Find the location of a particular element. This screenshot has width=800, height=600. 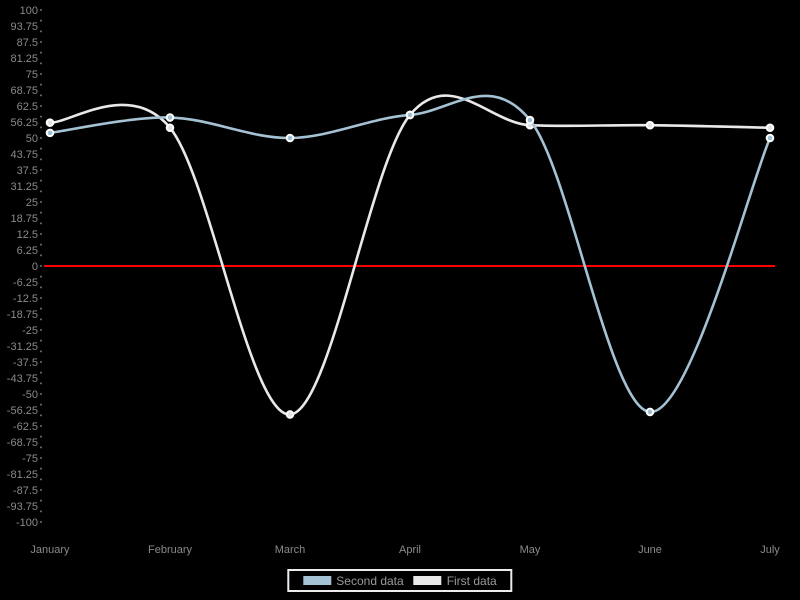

y-axis-tick-label: 68.75 is located at coordinates (24, 91).